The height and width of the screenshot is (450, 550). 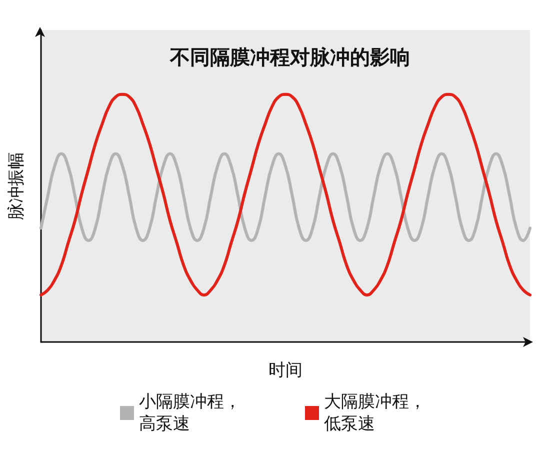 What do you see at coordinates (289, 57) in the screenshot?
I see `chart-title: 不同隔膜冲程对脉冲的影响` at bounding box center [289, 57].